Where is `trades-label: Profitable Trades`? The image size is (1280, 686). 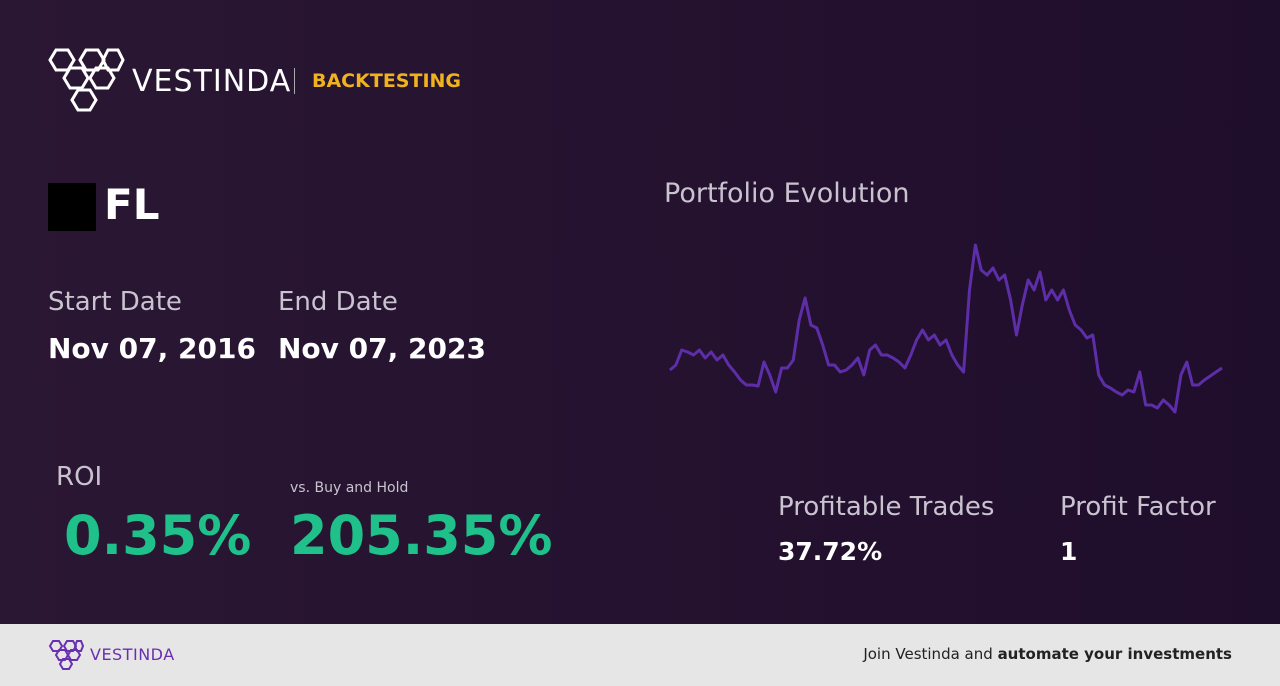
trades-label: Profitable Trades is located at coordinates (886, 507).